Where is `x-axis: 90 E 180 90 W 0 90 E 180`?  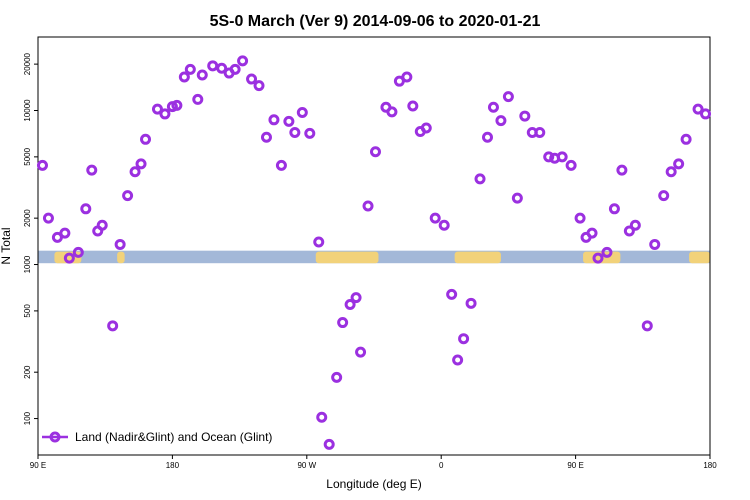
x-axis: 90 E 180 90 W 0 90 E 180 is located at coordinates (373, 462).